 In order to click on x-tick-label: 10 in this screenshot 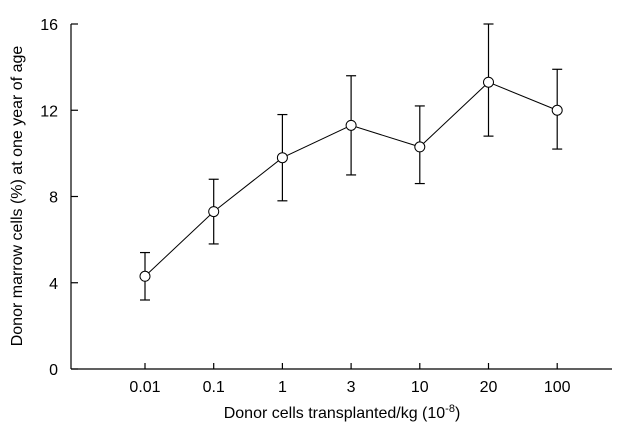, I will do `click(420, 387)`.